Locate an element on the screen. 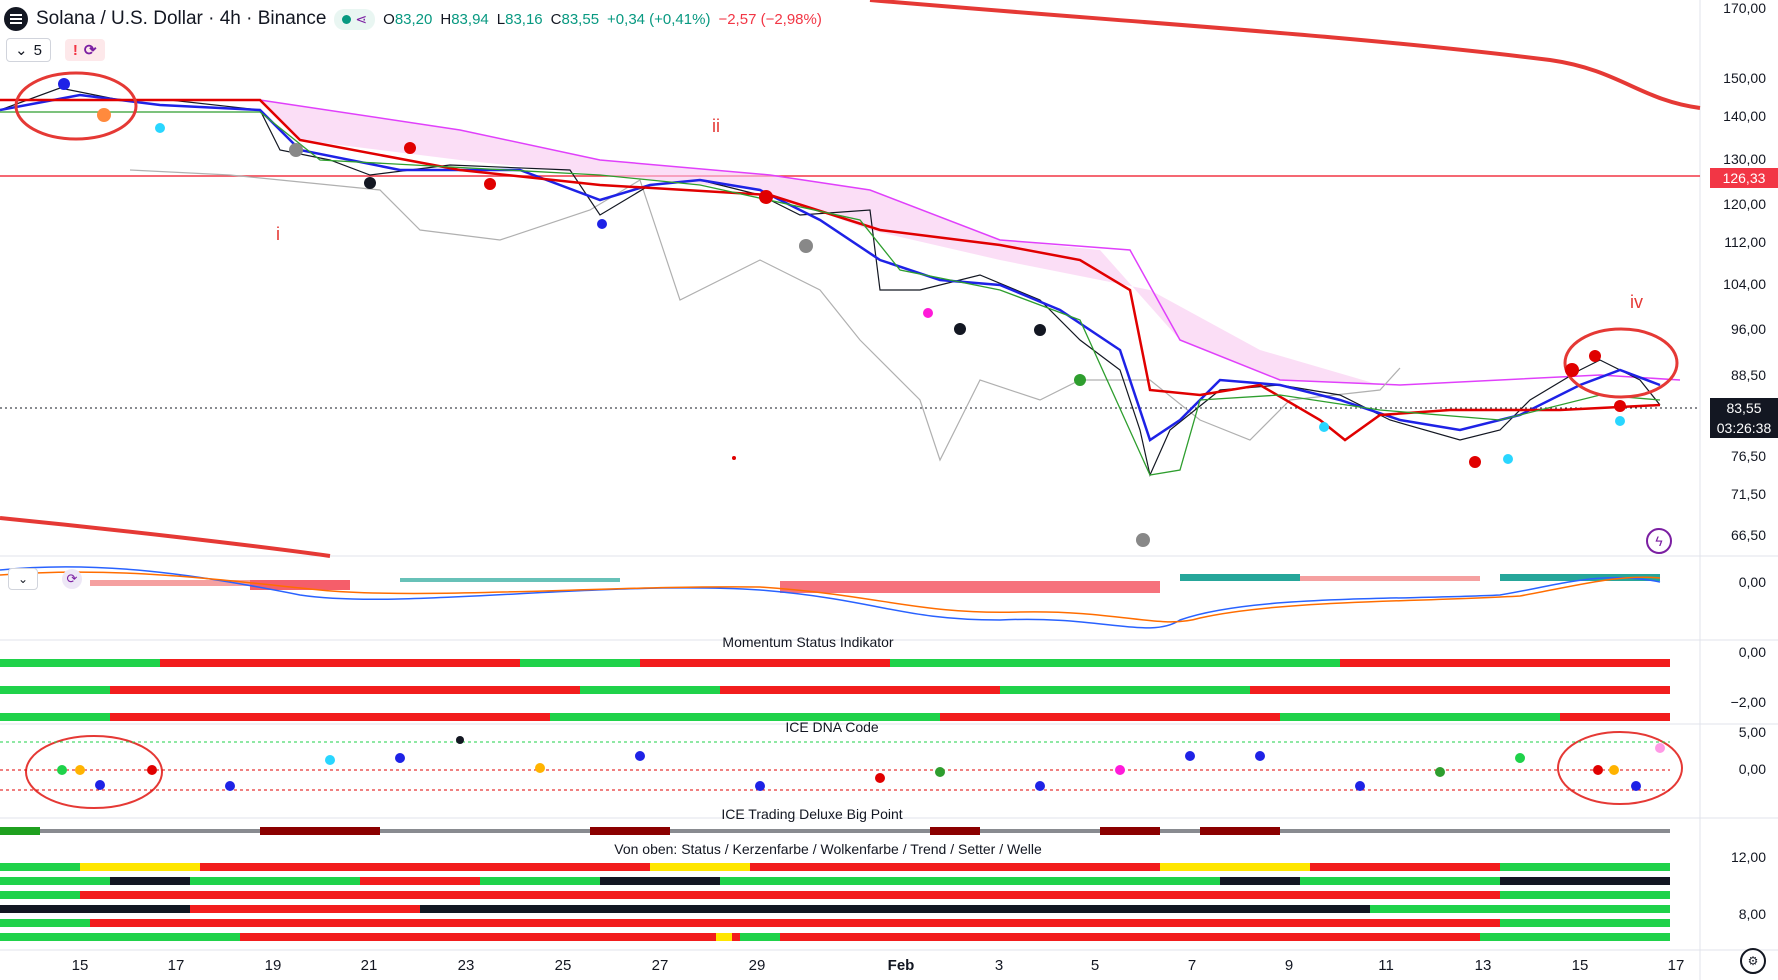 This screenshot has width=1778, height=980. price-axis-label: 104,00 is located at coordinates (1744, 284).